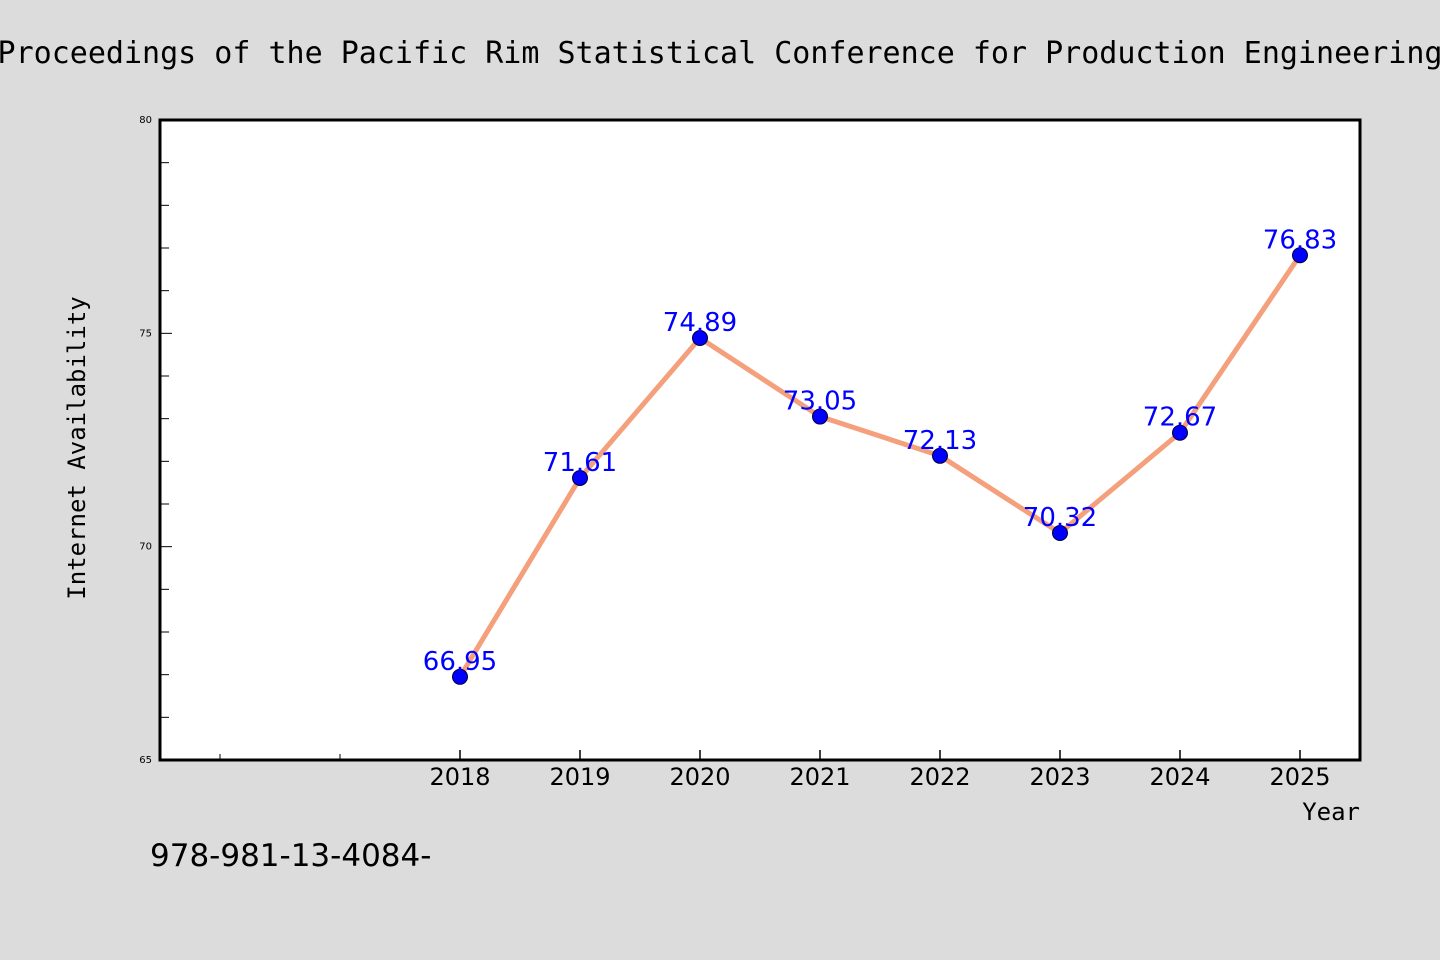 The image size is (1440, 960). I want to click on x-axis-ticks: 2018 2019 2020 2021 2022 2023 2024 2025, so click(775, 770).